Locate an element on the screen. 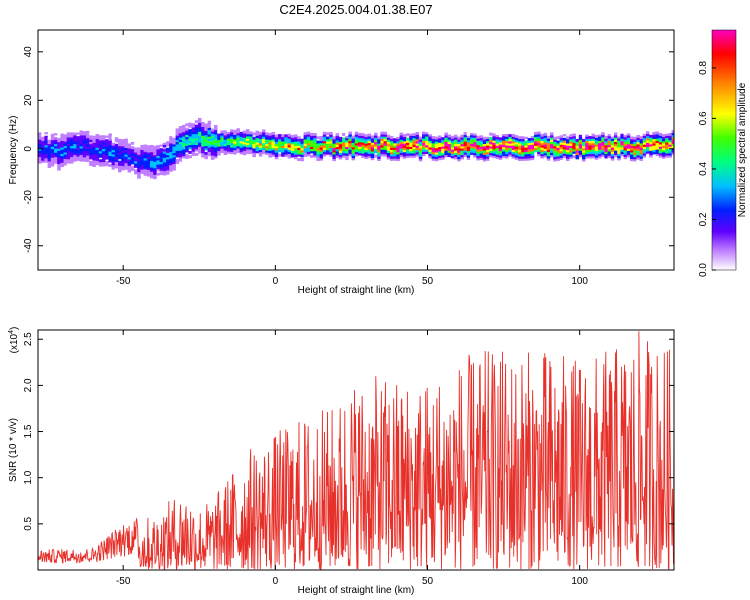  spectrogram-y-label: Frequency (Hz) is located at coordinates (13, 150).